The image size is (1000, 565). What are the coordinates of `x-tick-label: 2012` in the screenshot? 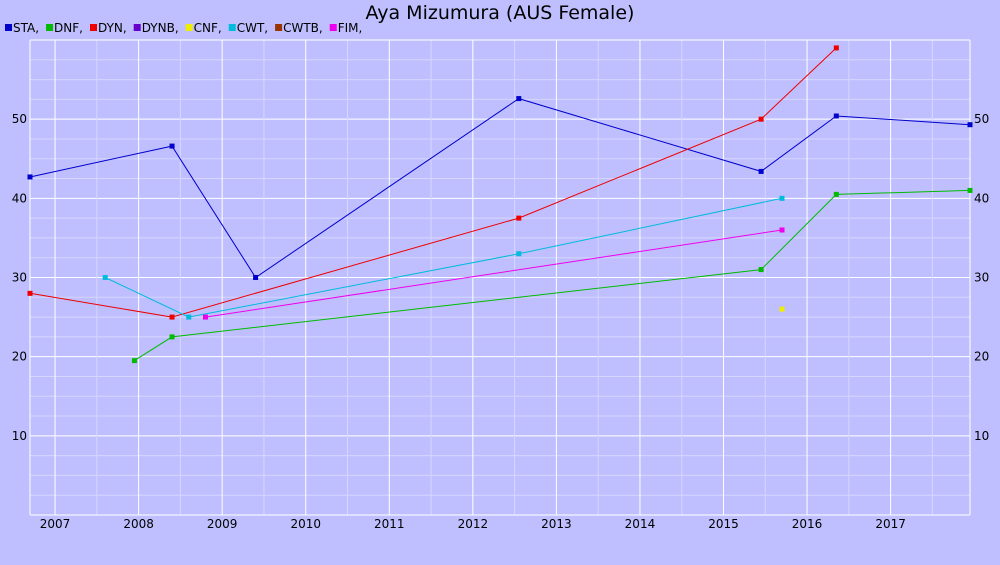 It's located at (473, 524).